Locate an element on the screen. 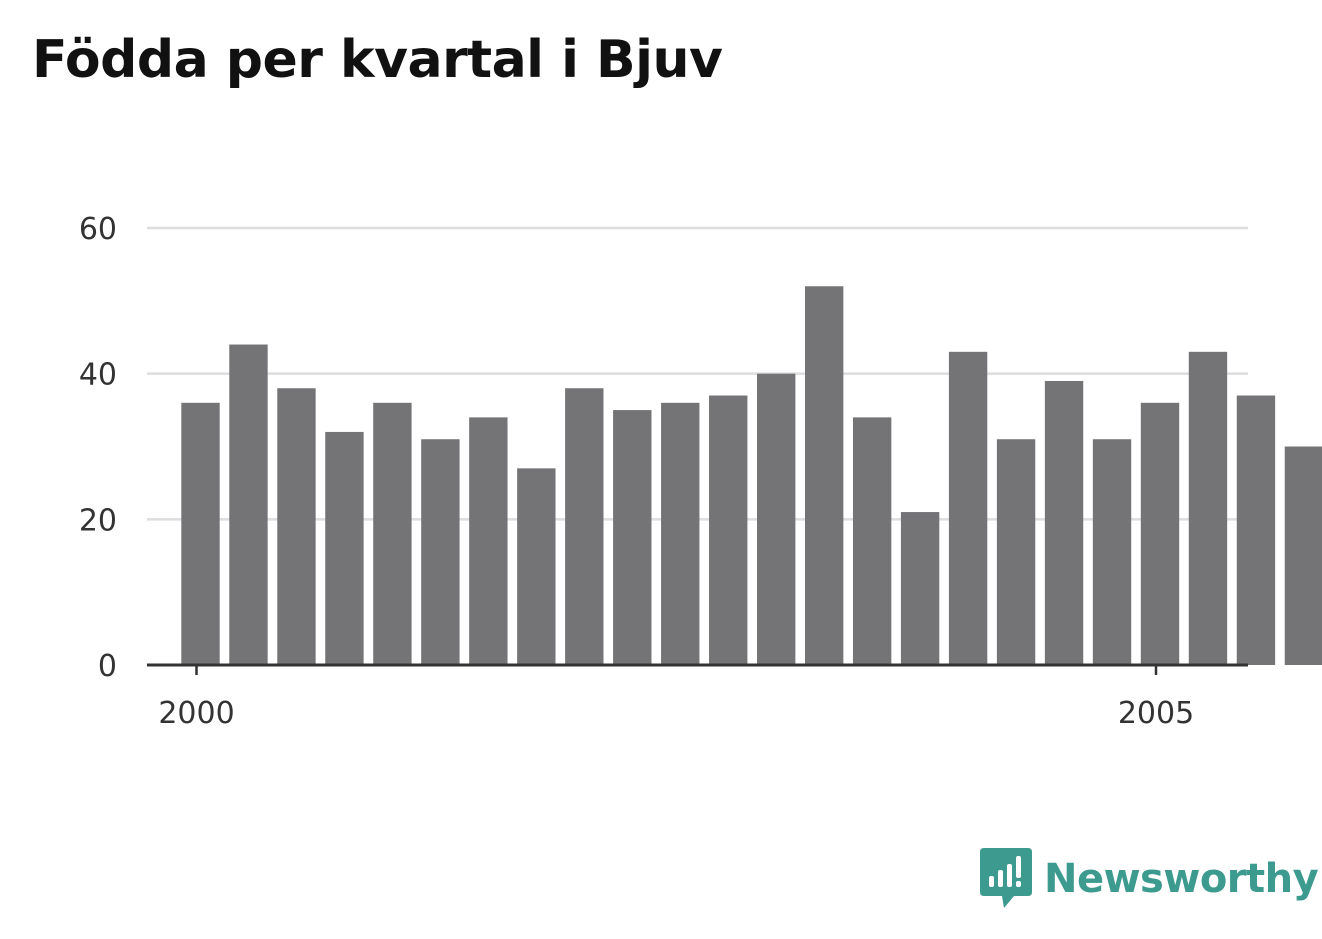  y-tick-label: 0 is located at coordinates (107, 666).